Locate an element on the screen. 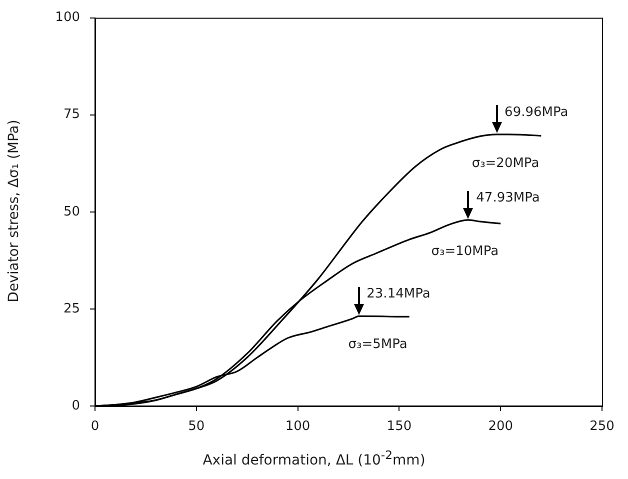 This screenshot has width=628, height=479. y-tick-label: 50 is located at coordinates (71, 212).